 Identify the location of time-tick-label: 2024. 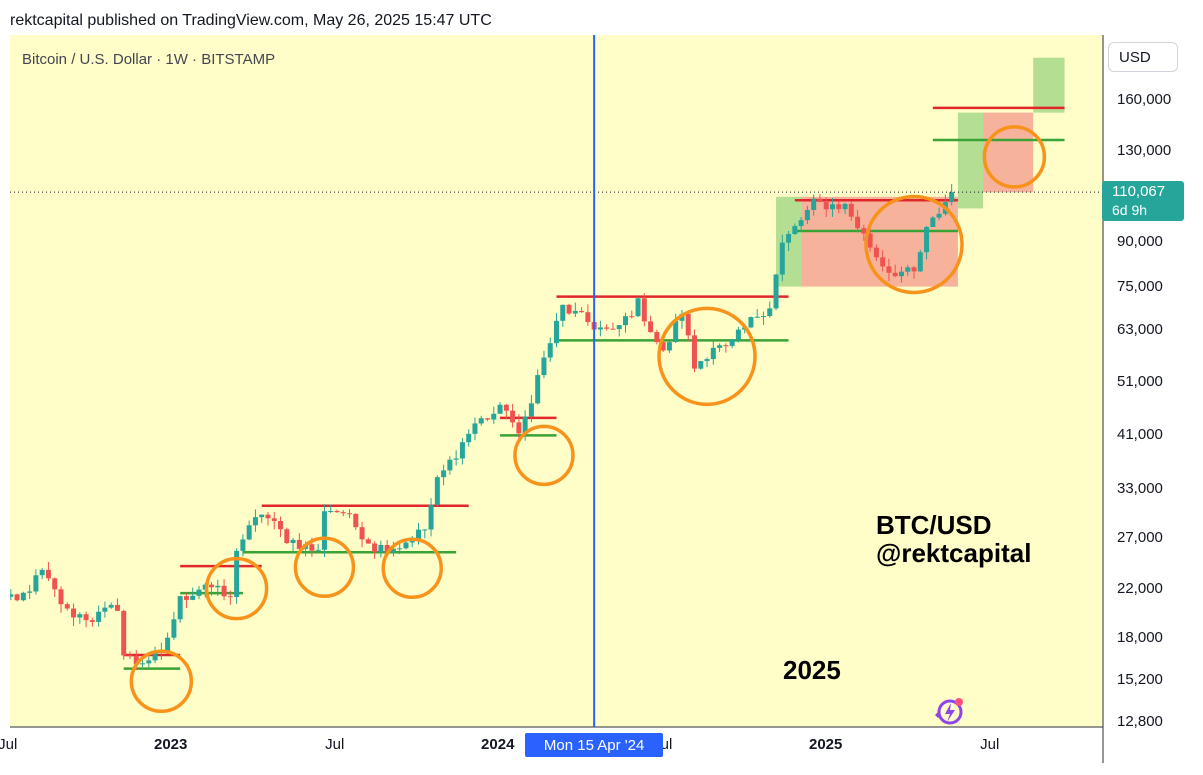
(498, 744).